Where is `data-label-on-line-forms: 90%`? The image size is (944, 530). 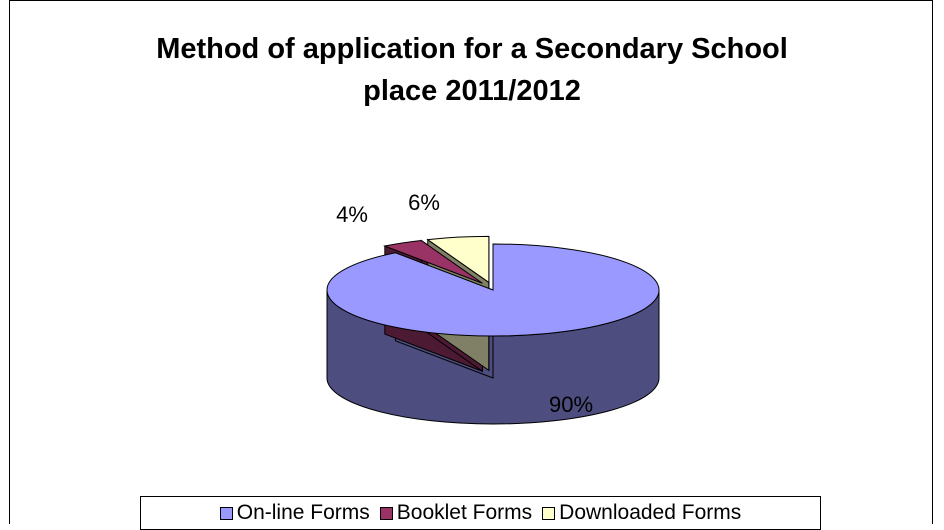
data-label-on-line-forms: 90% is located at coordinates (571, 404).